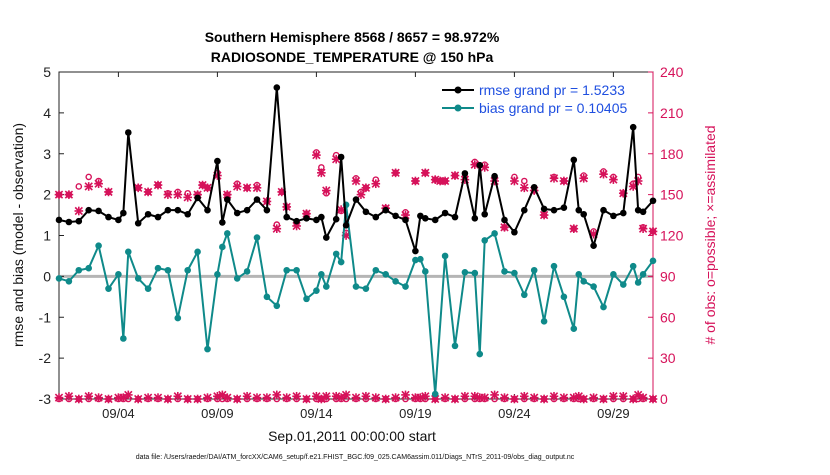 The height and width of the screenshot is (475, 830). Describe the element at coordinates (352, 436) in the screenshot. I see `x-axis-label: Sep.01,2011 00:00:00 start` at that location.